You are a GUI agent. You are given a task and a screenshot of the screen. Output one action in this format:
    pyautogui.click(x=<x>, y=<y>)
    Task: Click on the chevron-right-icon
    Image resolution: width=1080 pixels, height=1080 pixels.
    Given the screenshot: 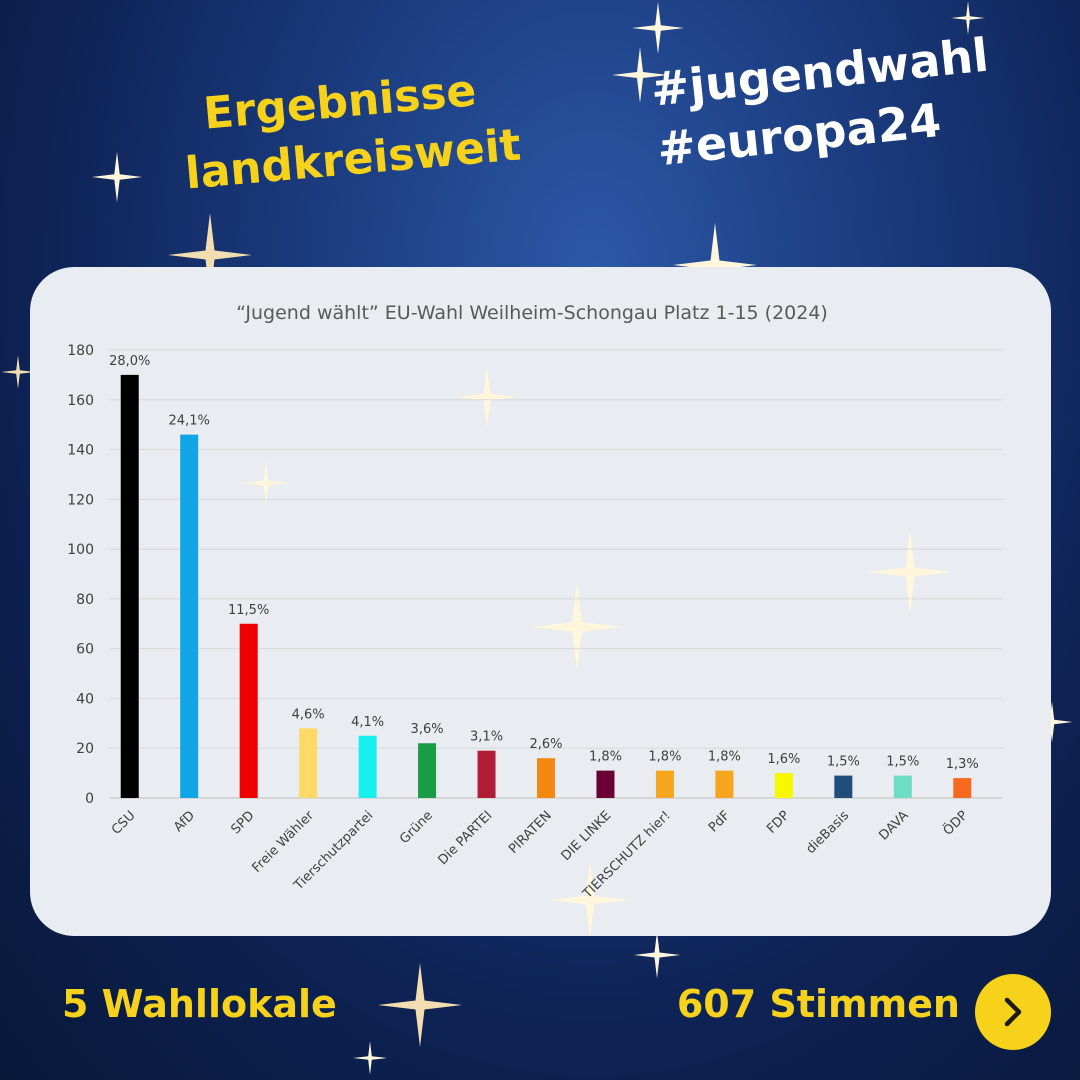 What is the action you would take?
    pyautogui.click(x=1013, y=1012)
    